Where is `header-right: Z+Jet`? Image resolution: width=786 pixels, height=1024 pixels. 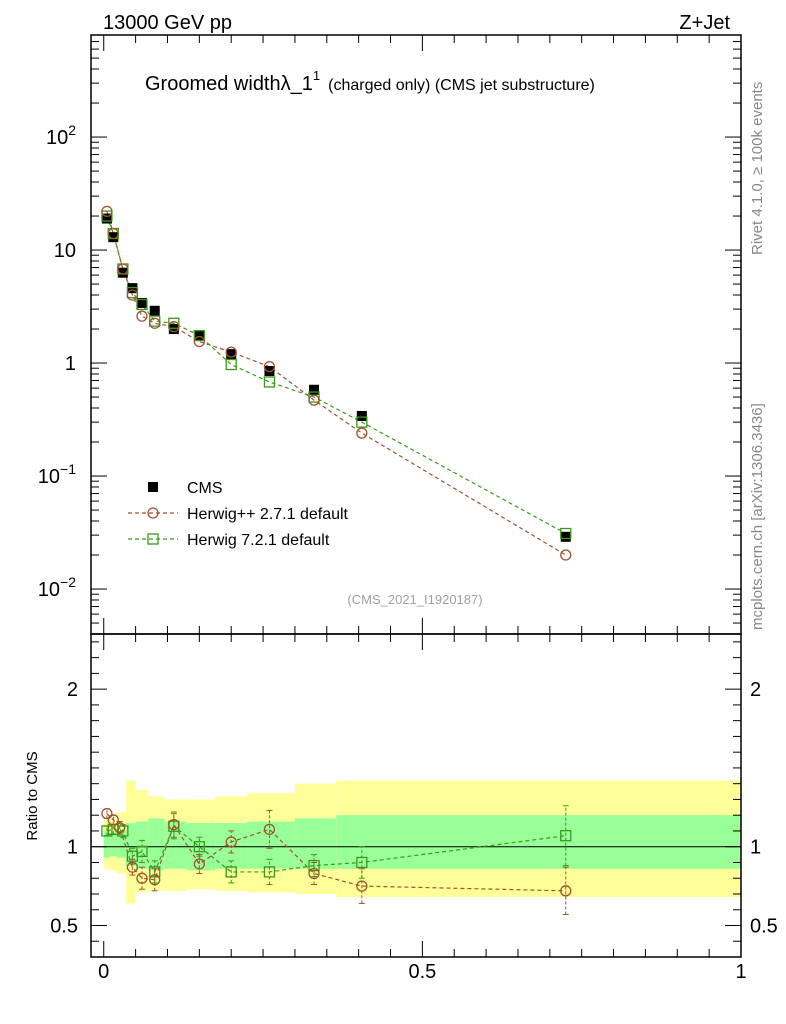
header-right: Z+Jet is located at coordinates (704, 23).